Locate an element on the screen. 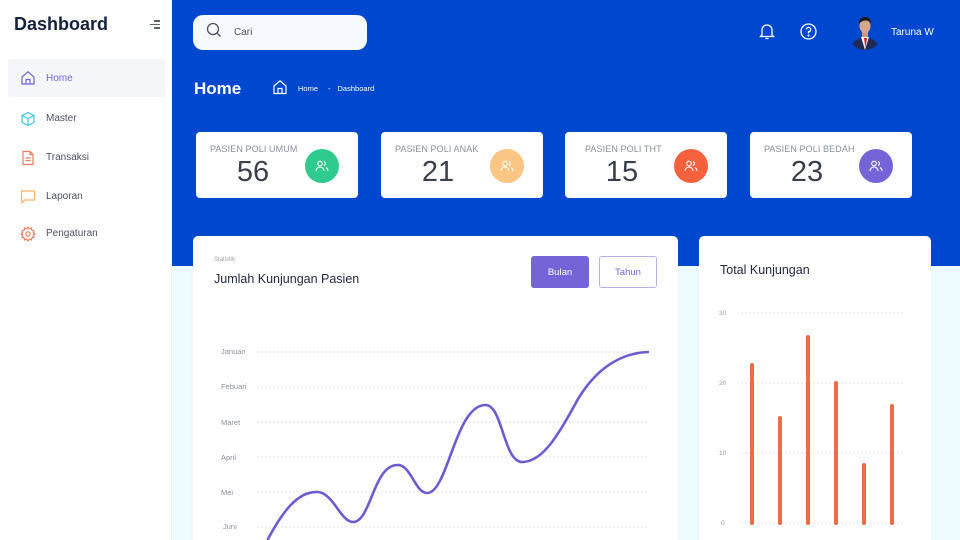 The image size is (960, 540). stat-value: 56 is located at coordinates (253, 172).